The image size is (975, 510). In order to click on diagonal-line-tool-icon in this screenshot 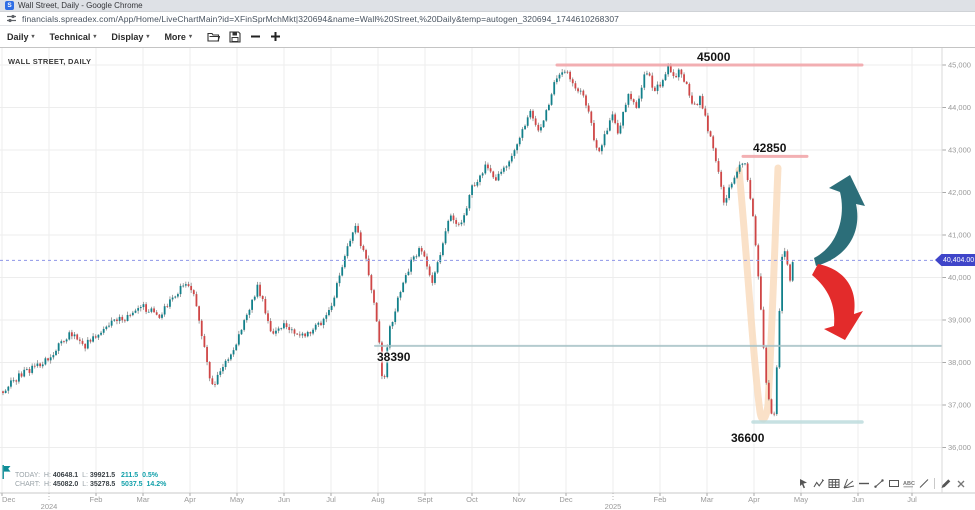, I will do `click(923, 483)`.